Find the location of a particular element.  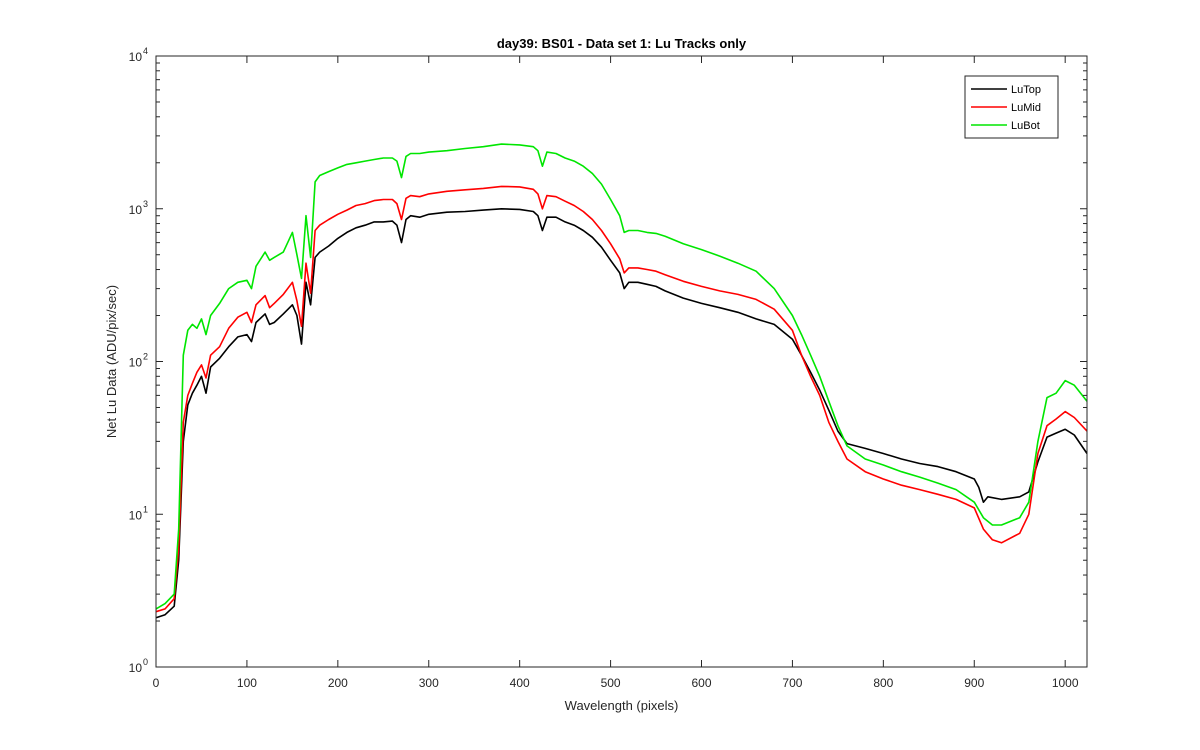

y-tick-label-exponent: 3 is located at coordinates (145, 204).